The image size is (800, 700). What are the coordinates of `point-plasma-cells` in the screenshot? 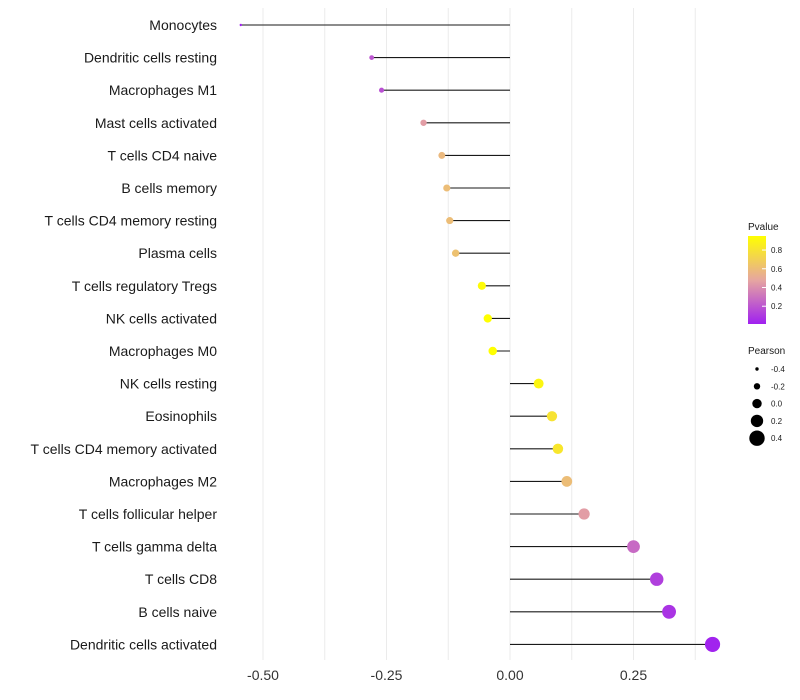 It's located at (455, 253).